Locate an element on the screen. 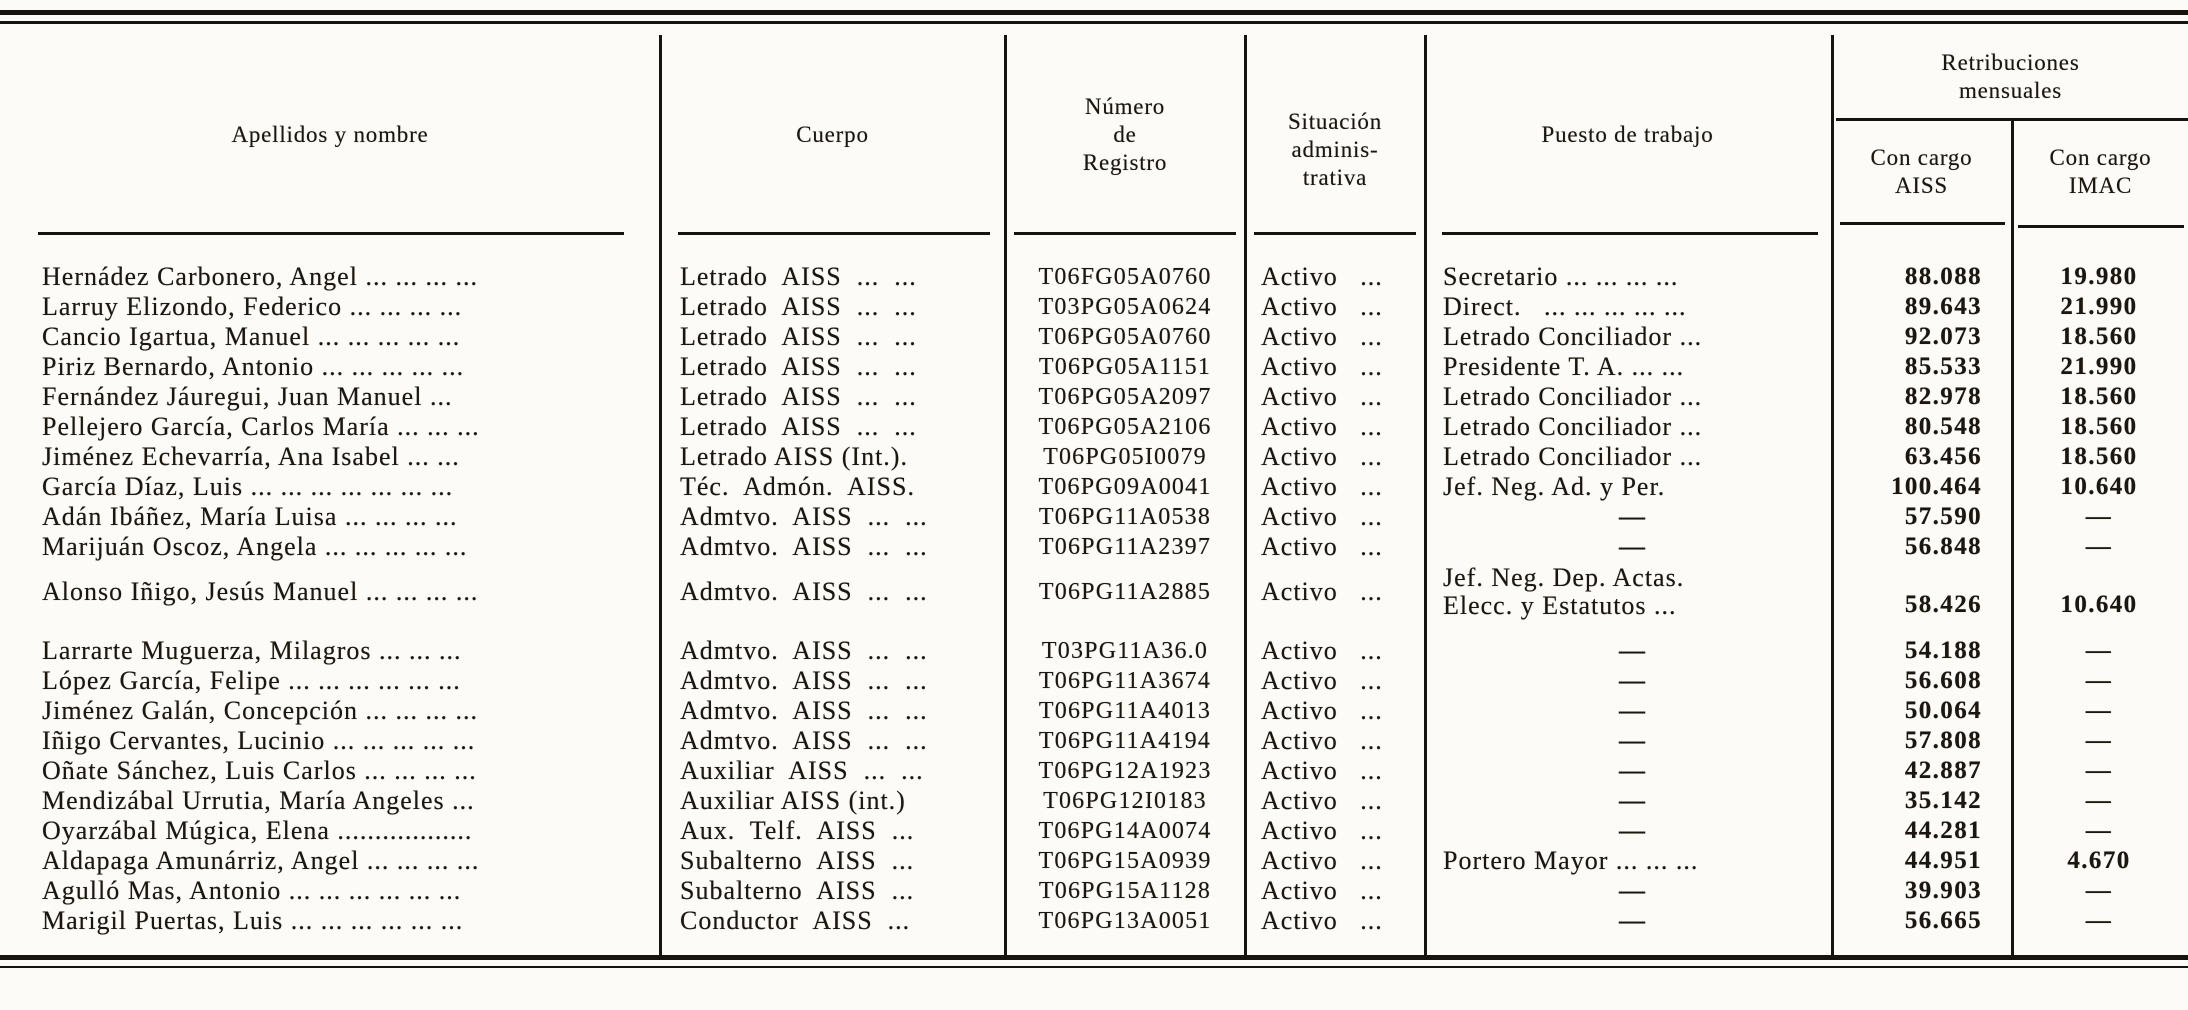  cell-numero-registro: T06FG05A0760 is located at coordinates (1125, 277).